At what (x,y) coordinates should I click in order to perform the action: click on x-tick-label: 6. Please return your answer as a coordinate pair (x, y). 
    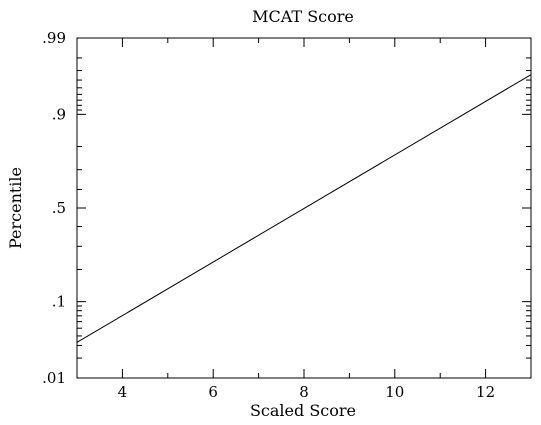
    Looking at the image, I should click on (213, 392).